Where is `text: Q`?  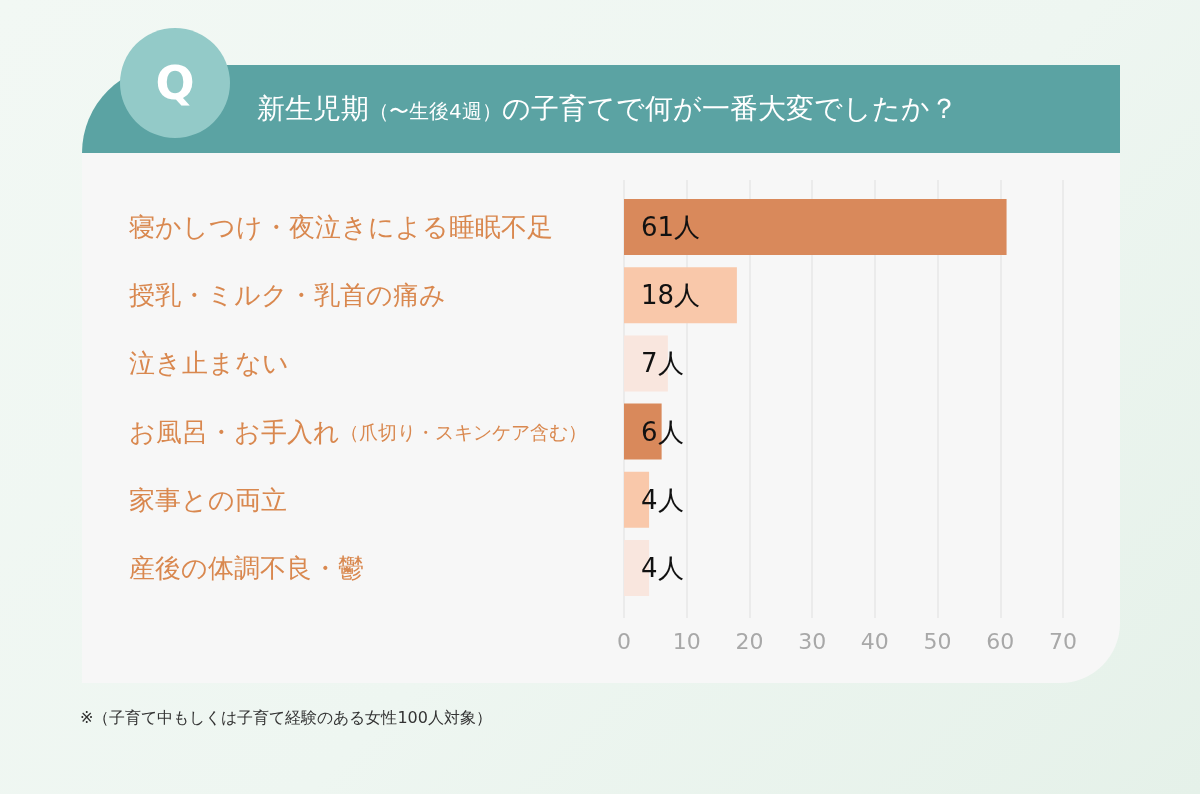
text: Q is located at coordinates (175, 83).